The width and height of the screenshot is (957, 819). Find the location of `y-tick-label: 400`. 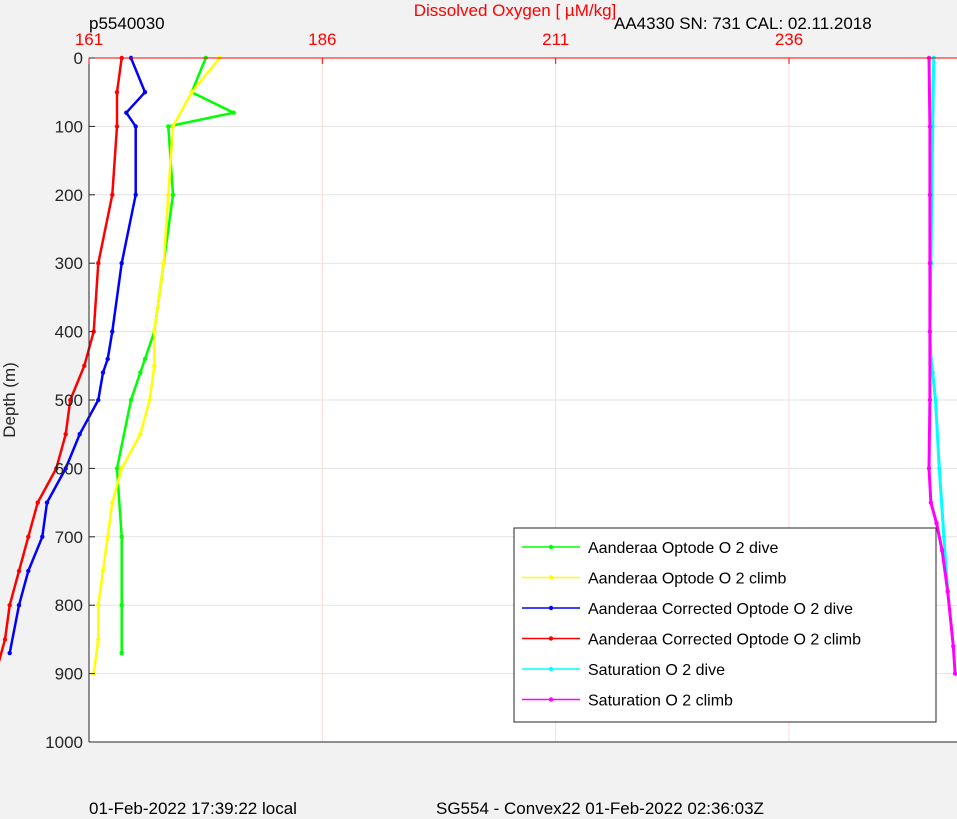

y-tick-label: 400 is located at coordinates (69, 332).